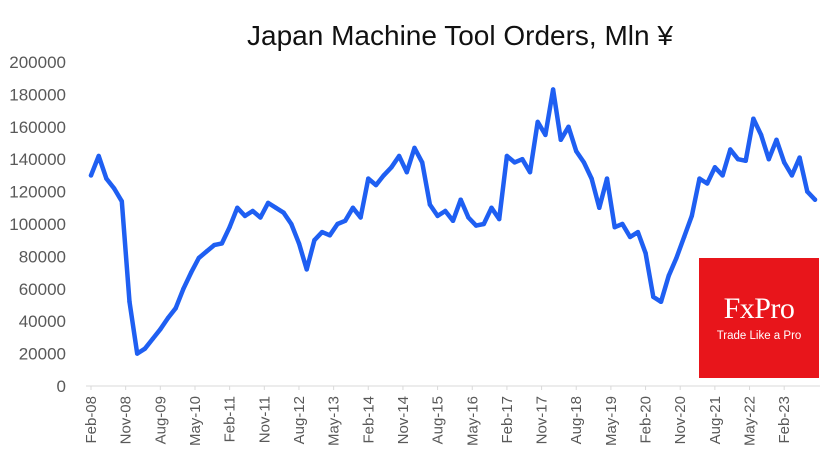  What do you see at coordinates (759, 308) in the screenshot?
I see `logo-name: FxPro` at bounding box center [759, 308].